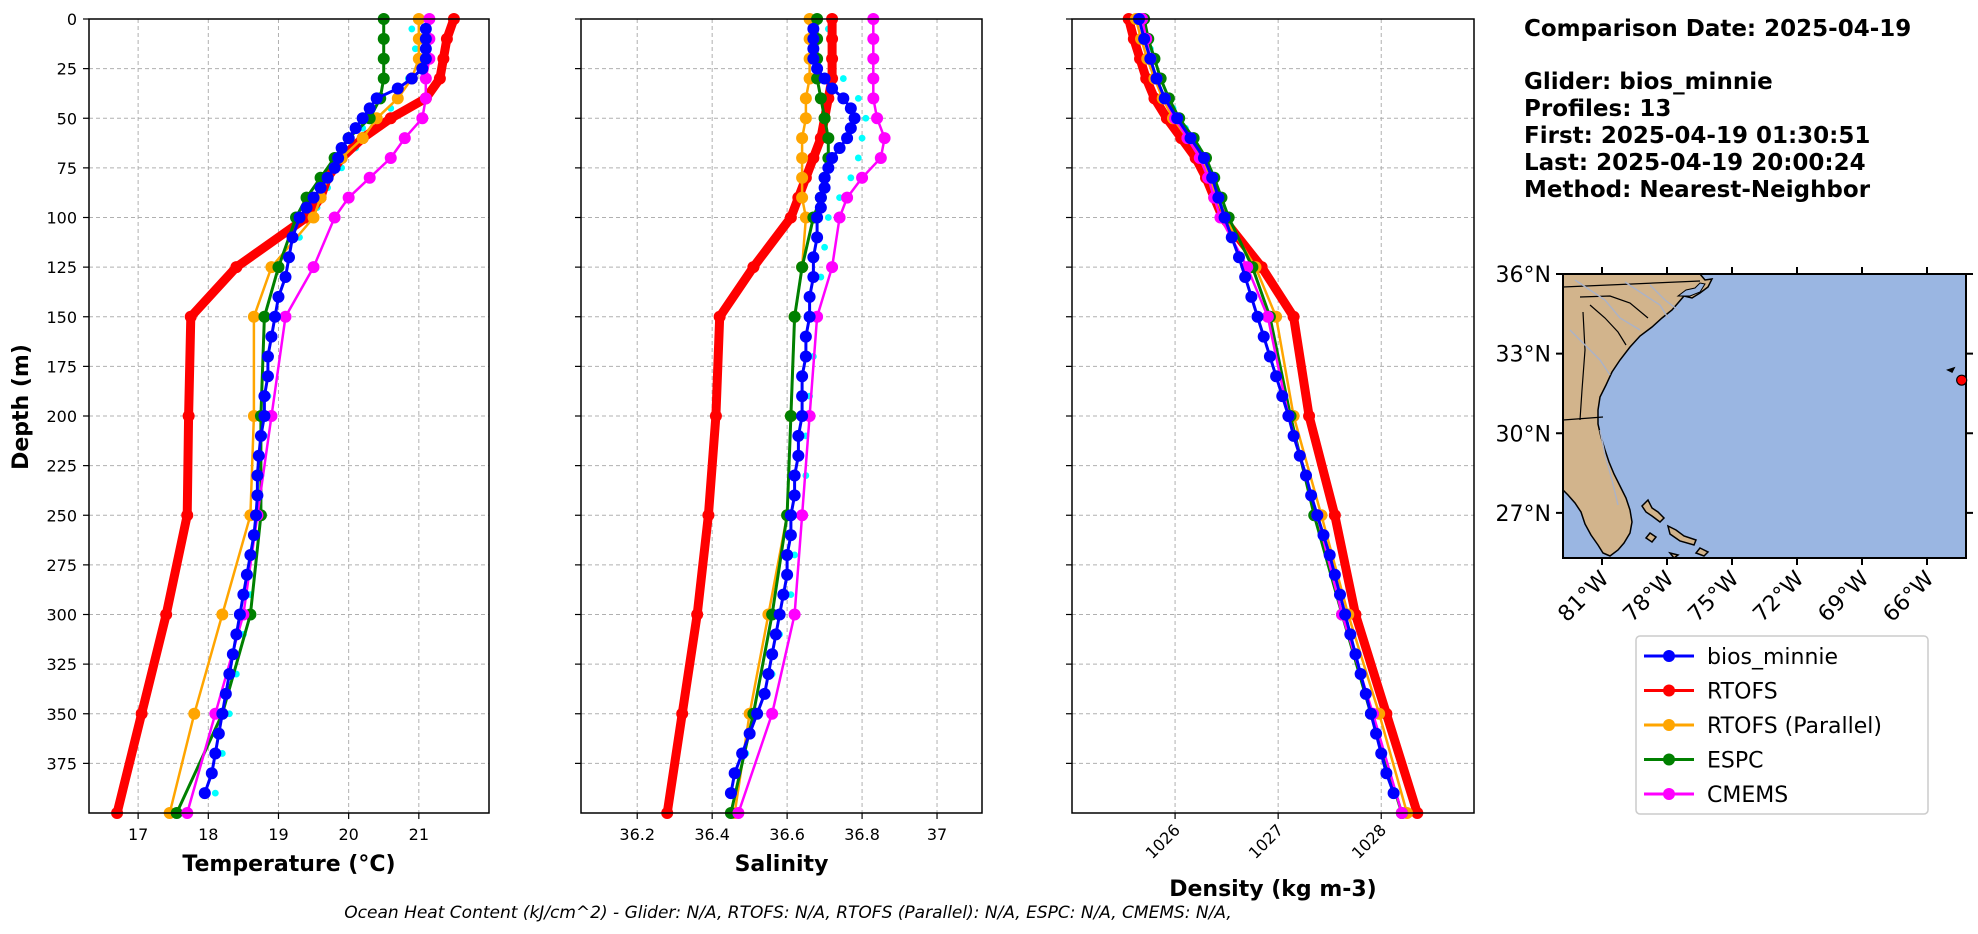  Describe the element at coordinates (1609, 467) in the screenshot. I see `river` at that location.